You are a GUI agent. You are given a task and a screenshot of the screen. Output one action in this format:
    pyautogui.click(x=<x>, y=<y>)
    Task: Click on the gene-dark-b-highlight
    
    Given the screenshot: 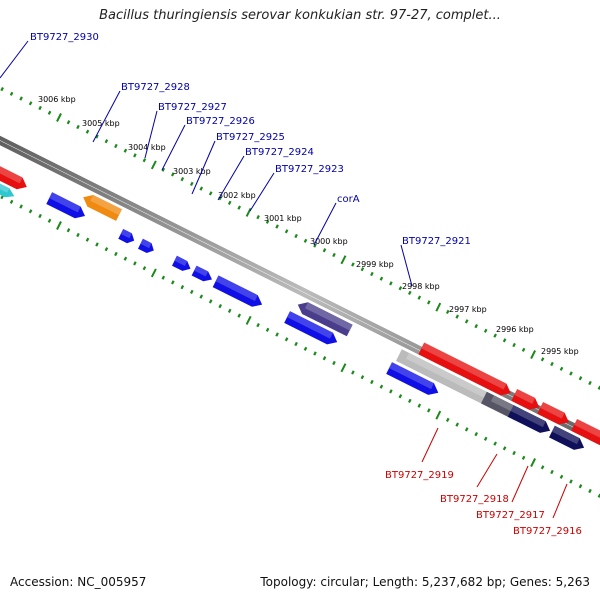 What is the action you would take?
    pyautogui.click(x=565, y=435)
    